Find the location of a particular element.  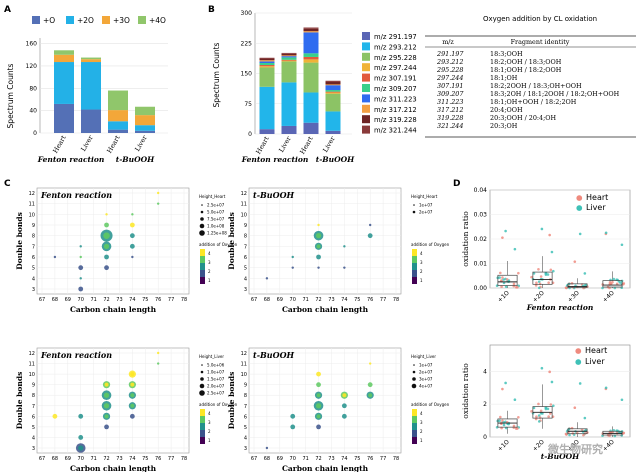

b-legend-label: m/z 321.244 is located at coordinates (395, 131).